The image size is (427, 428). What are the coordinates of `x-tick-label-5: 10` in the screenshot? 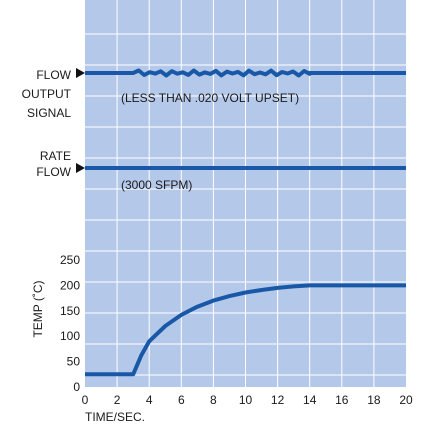 It's located at (246, 400).